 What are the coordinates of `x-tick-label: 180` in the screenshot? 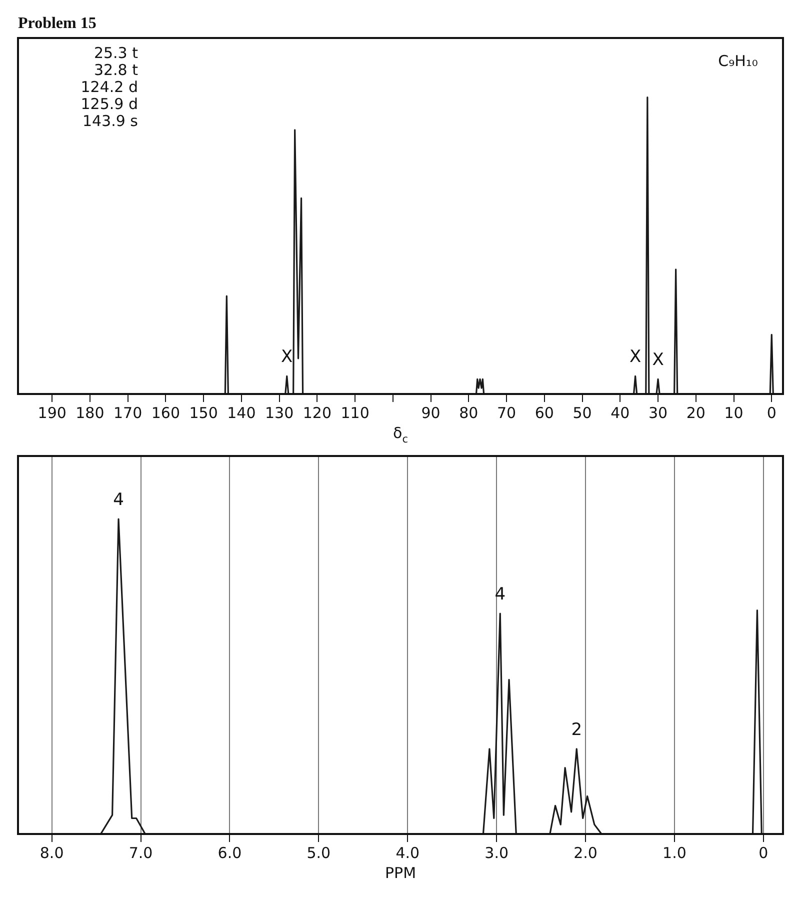 It's located at (90, 413).